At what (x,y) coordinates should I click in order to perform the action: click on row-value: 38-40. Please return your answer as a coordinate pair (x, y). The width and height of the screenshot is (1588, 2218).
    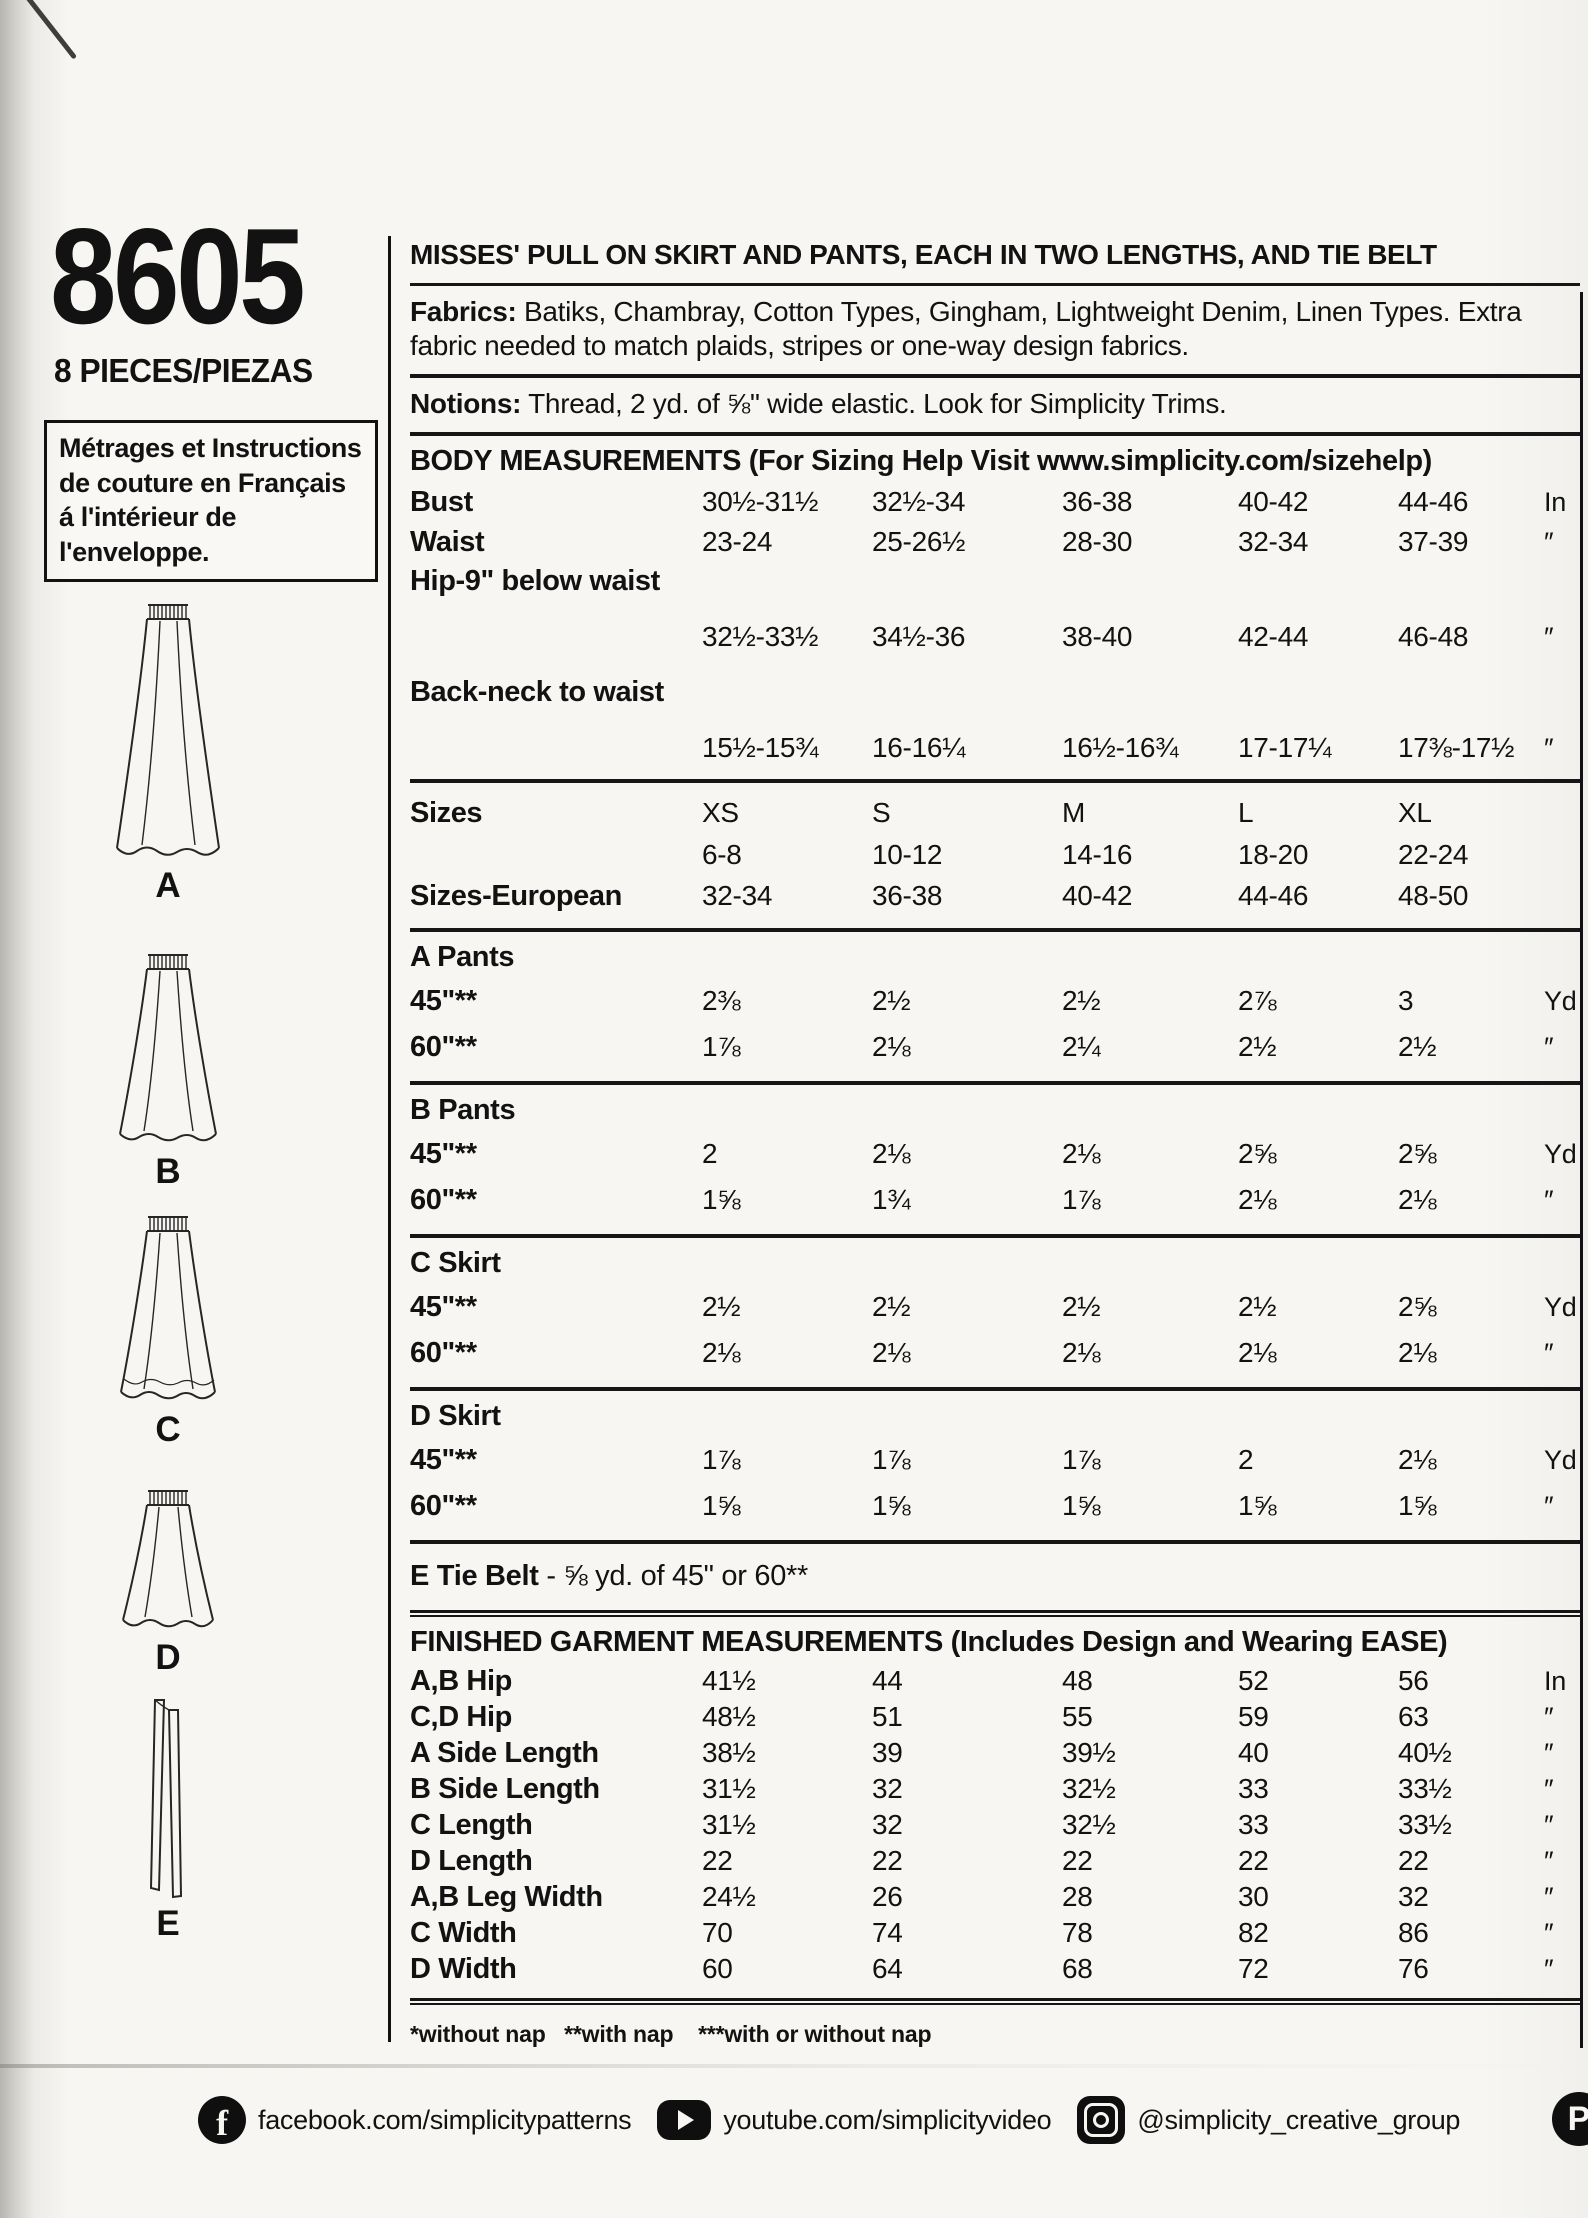
    Looking at the image, I should click on (1097, 637).